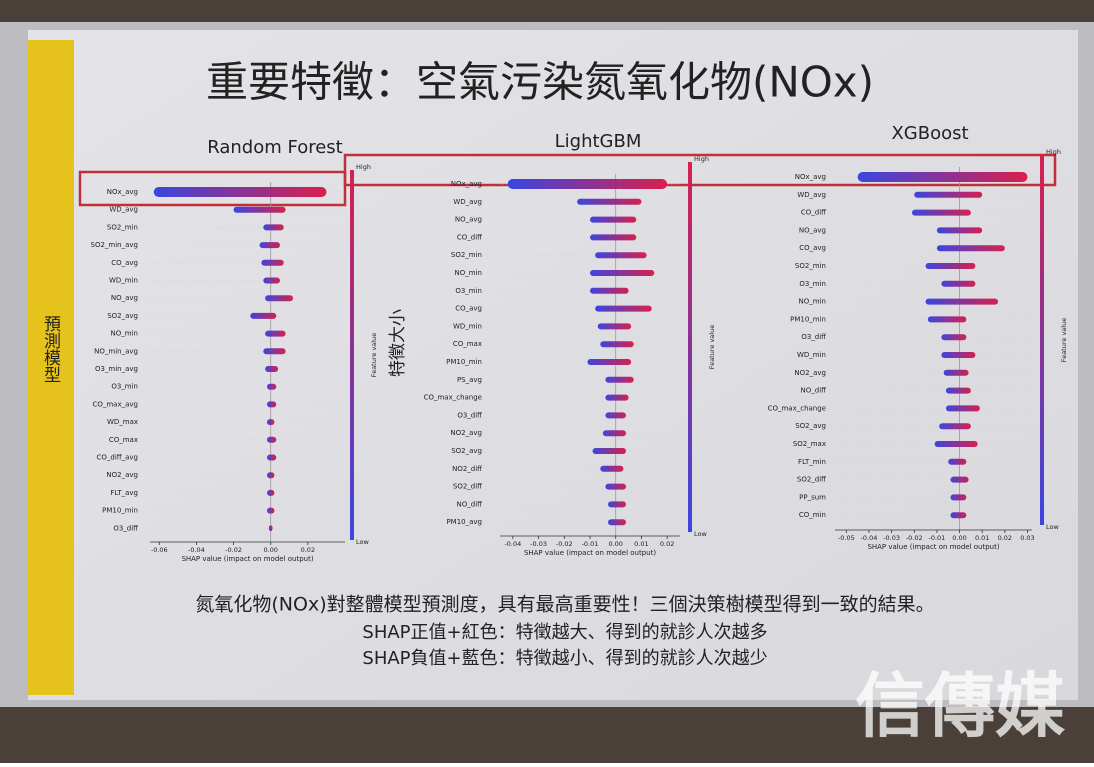 The height and width of the screenshot is (767, 1094). Describe the element at coordinates (797, 408) in the screenshot. I see `feature-label: CO_max_change` at that location.